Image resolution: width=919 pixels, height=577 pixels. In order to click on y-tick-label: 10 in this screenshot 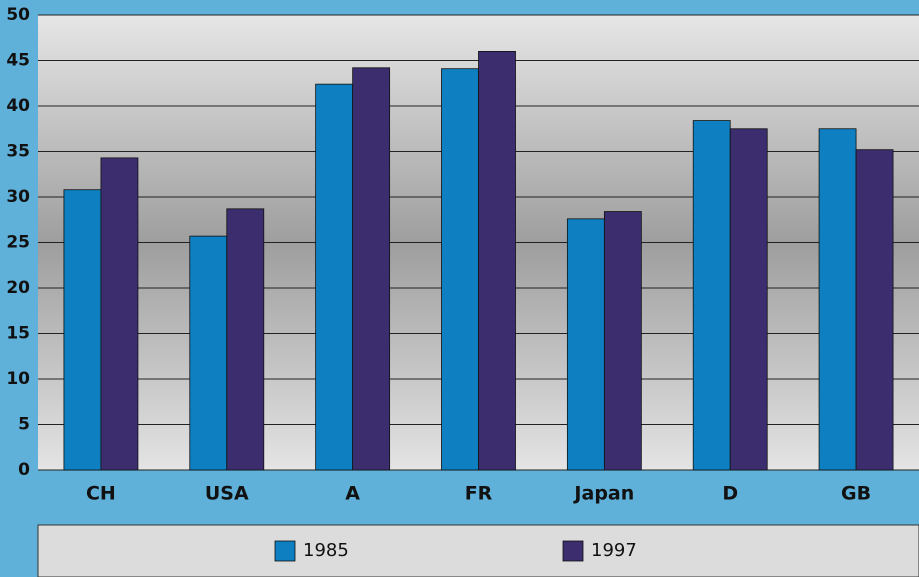, I will do `click(18, 379)`.